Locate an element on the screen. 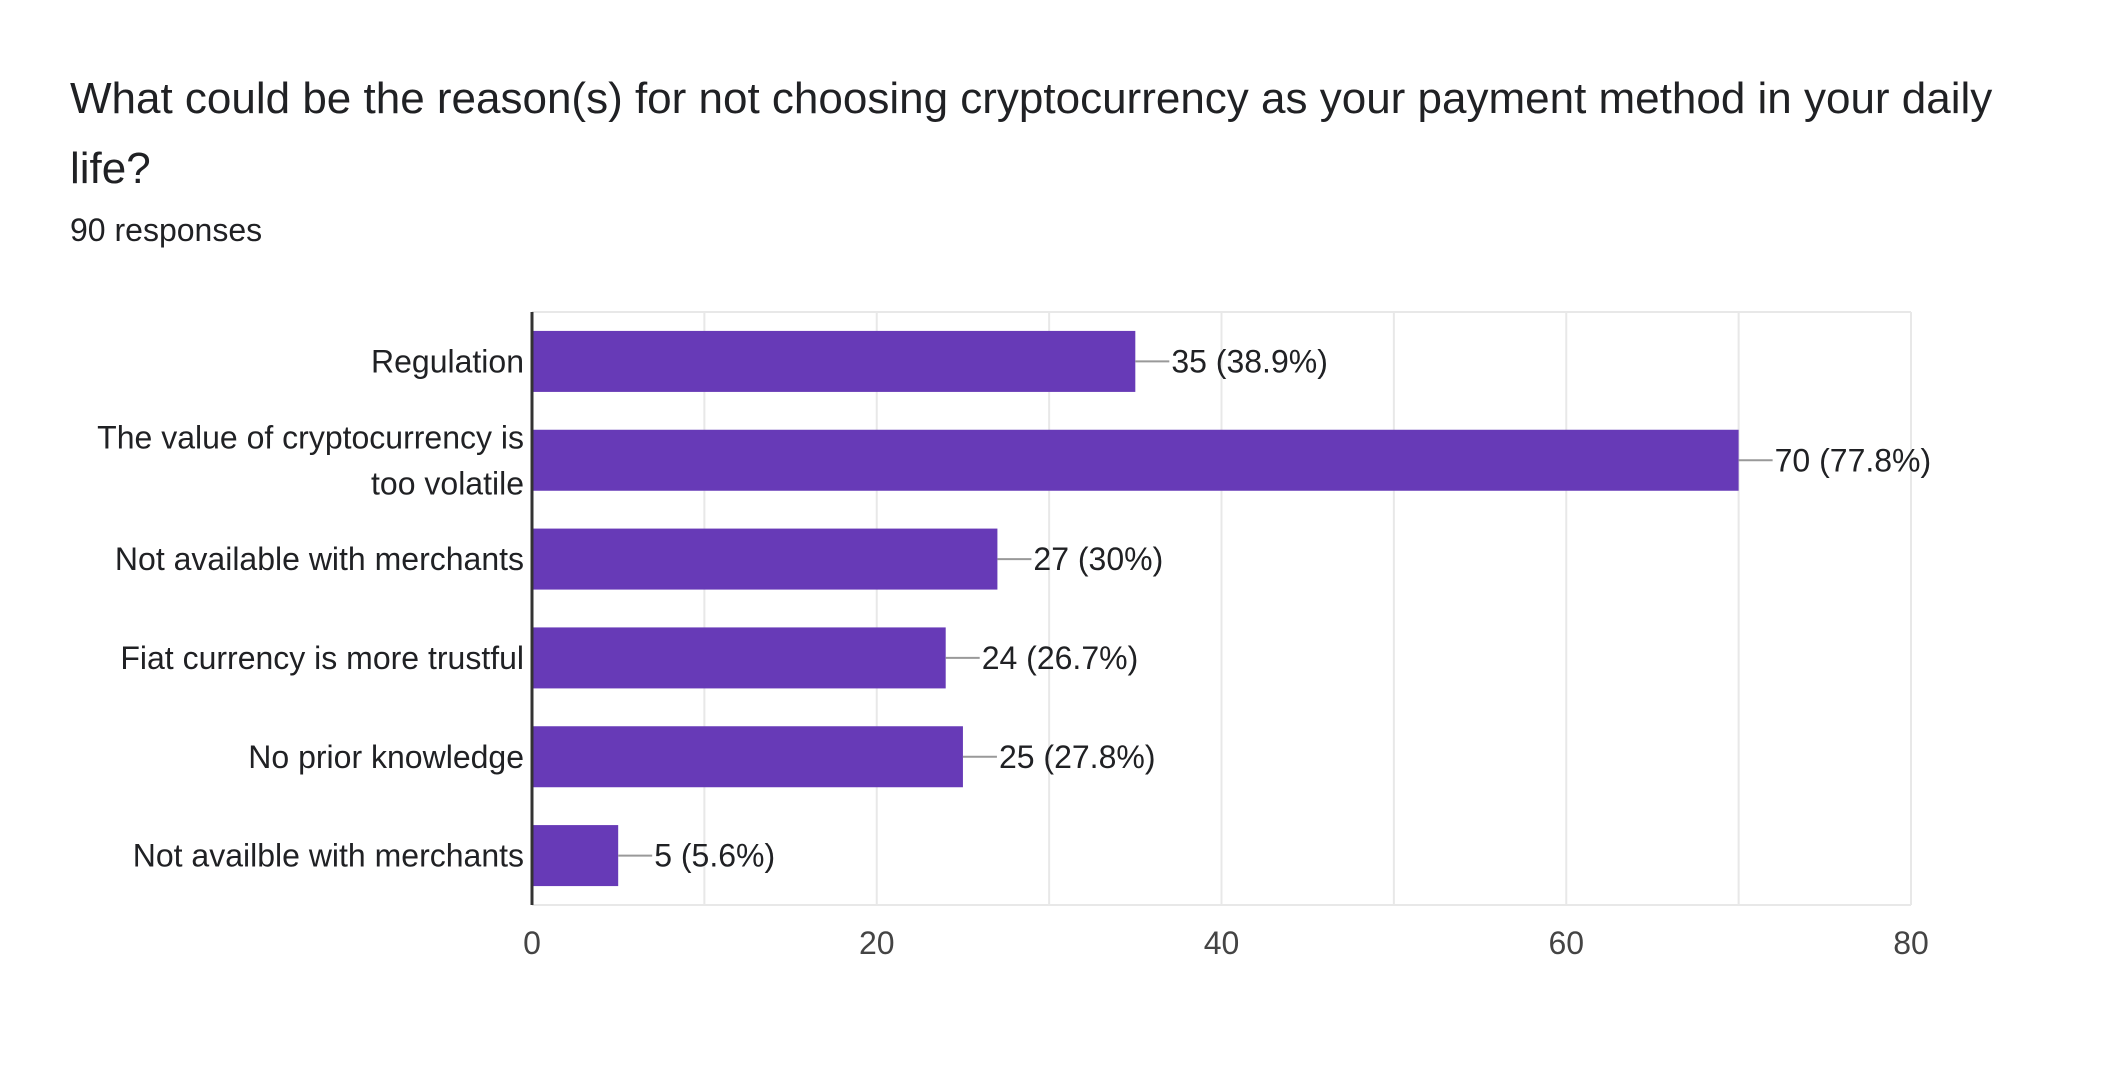  data-label: 70 (77.8%) is located at coordinates (1853, 460).